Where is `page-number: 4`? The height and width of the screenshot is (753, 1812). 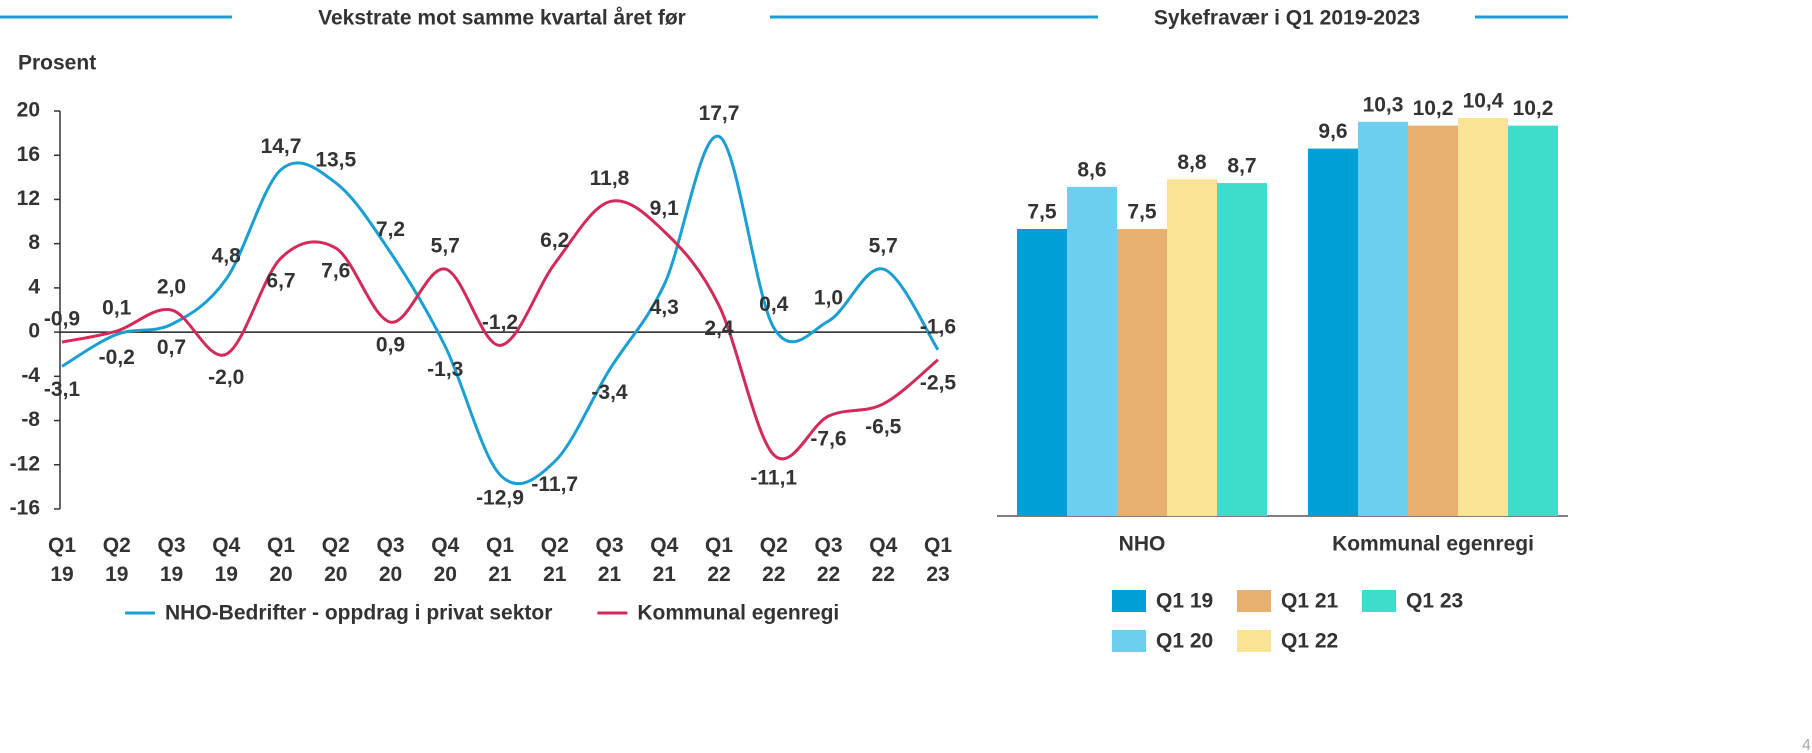
page-number: 4 is located at coordinates (1806, 745).